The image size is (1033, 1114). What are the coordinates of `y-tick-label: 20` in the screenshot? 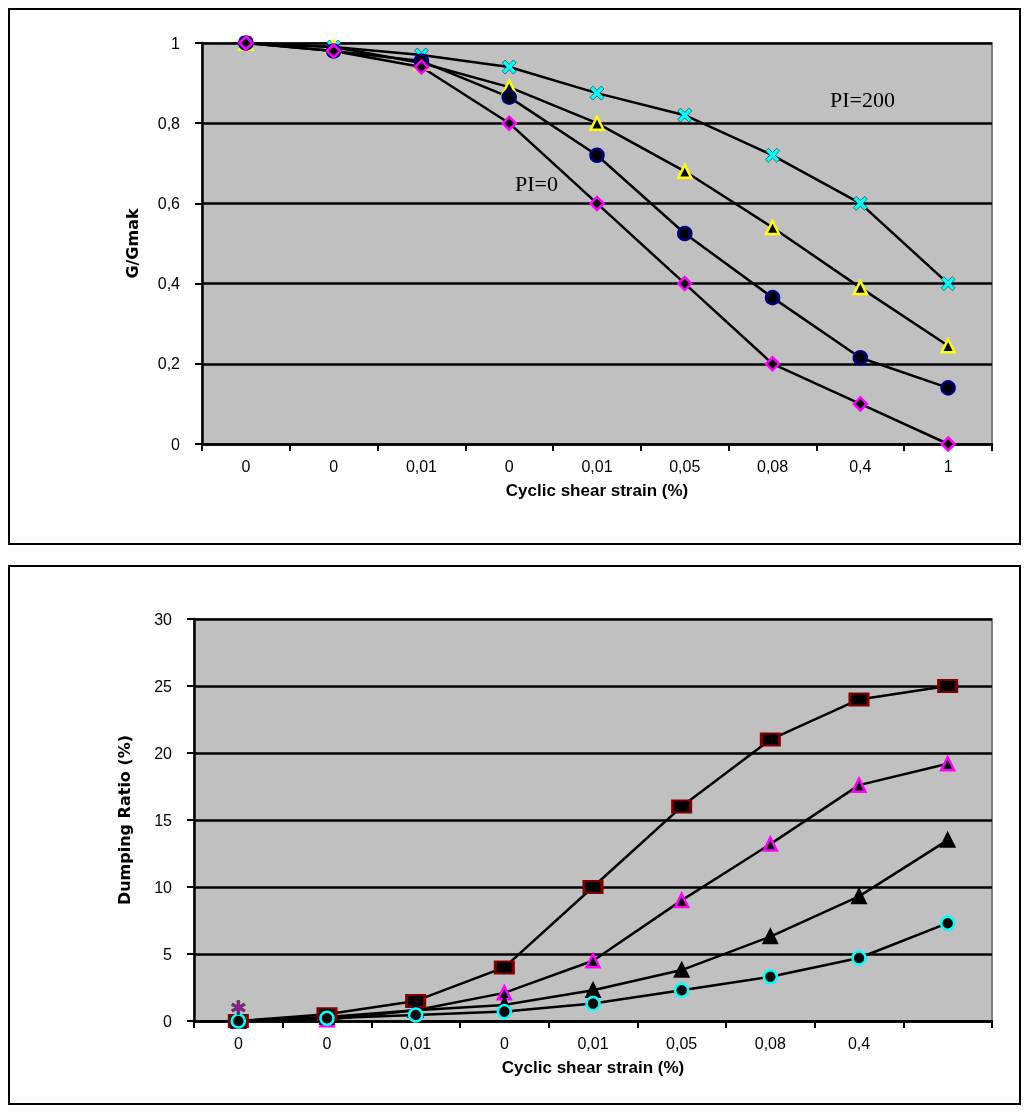 It's located at (163, 753).